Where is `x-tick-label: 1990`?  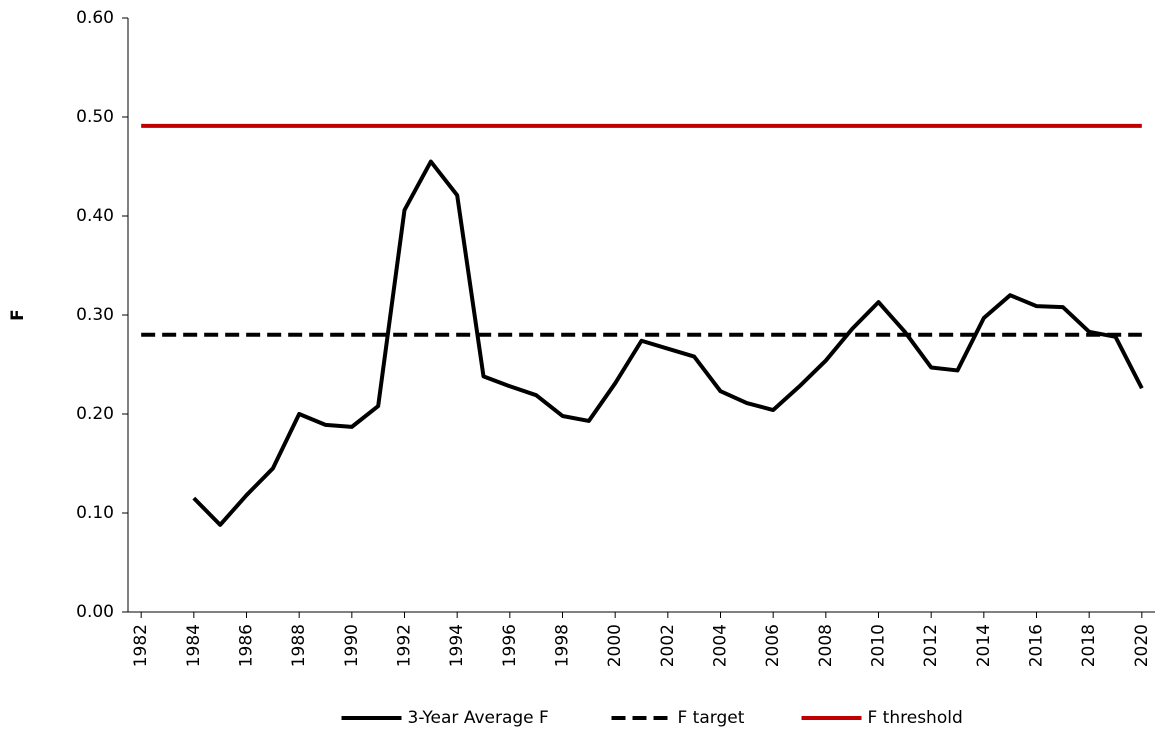
x-tick-label: 1990 is located at coordinates (352, 645).